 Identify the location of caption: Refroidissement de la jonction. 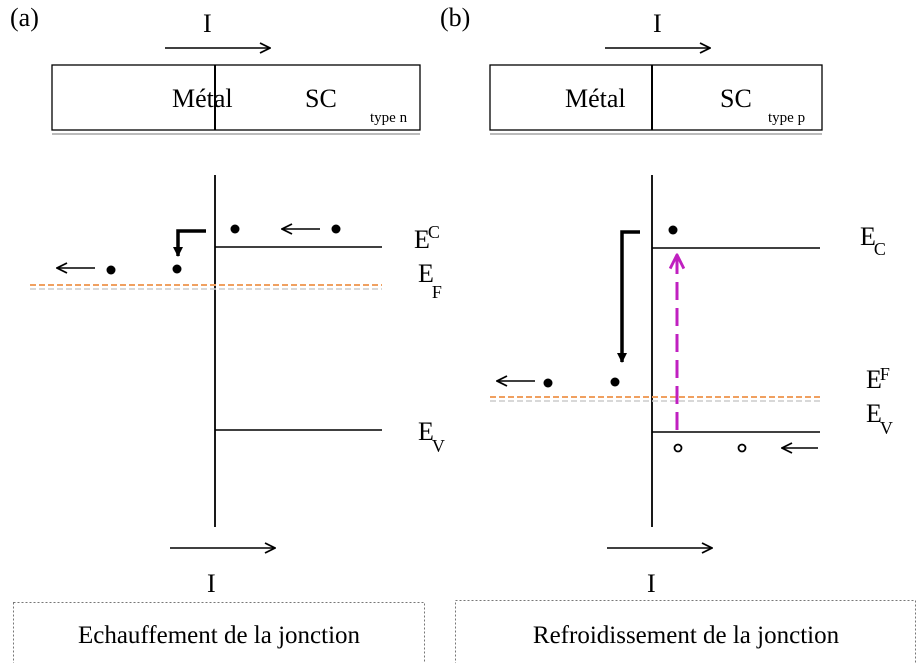
(686, 635).